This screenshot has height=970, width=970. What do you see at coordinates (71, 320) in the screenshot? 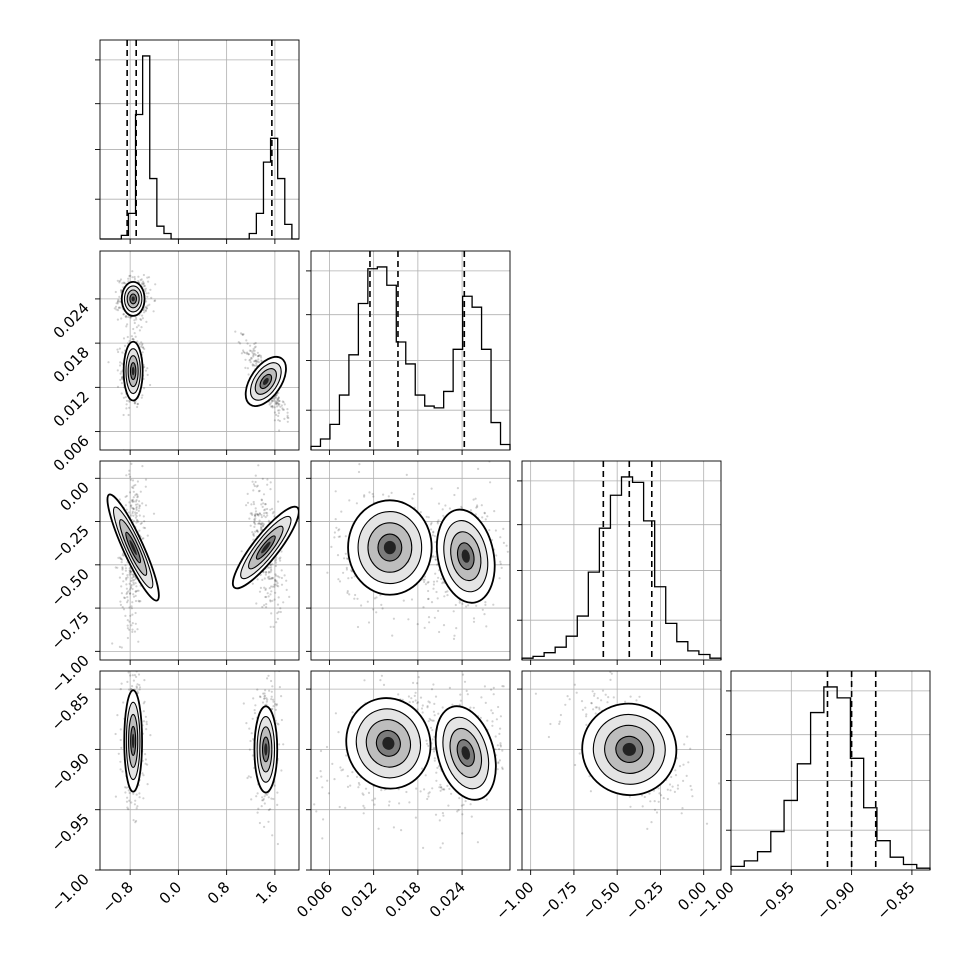
I see `y-tick-label: 0.024` at bounding box center [71, 320].